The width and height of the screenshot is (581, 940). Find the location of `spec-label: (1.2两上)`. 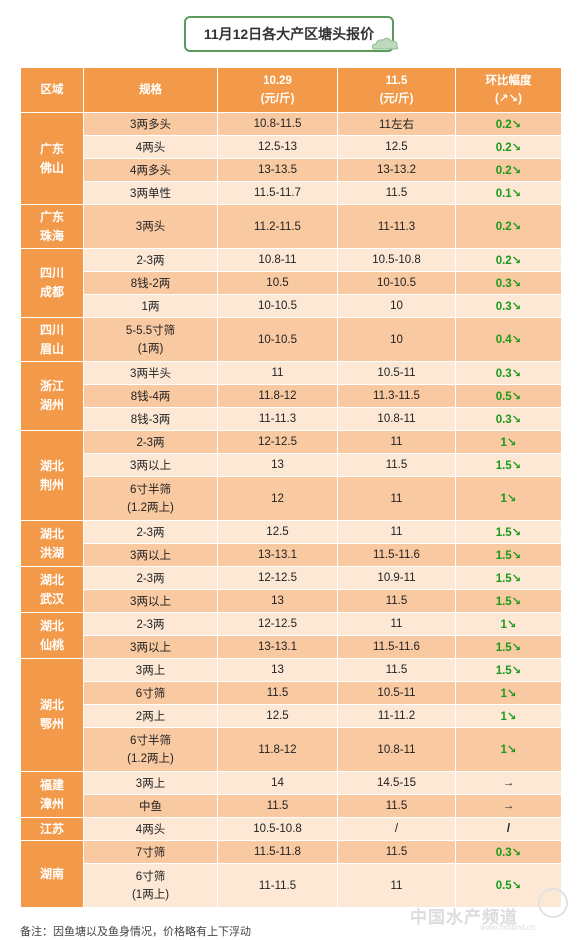

spec-label: (1.2两上) is located at coordinates (150, 507).